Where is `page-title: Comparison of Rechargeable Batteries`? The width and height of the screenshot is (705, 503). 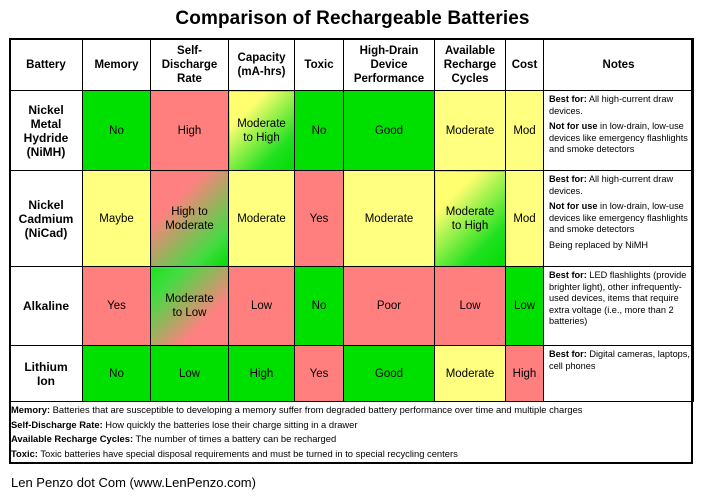 page-title: Comparison of Rechargeable Batteries is located at coordinates (352, 18).